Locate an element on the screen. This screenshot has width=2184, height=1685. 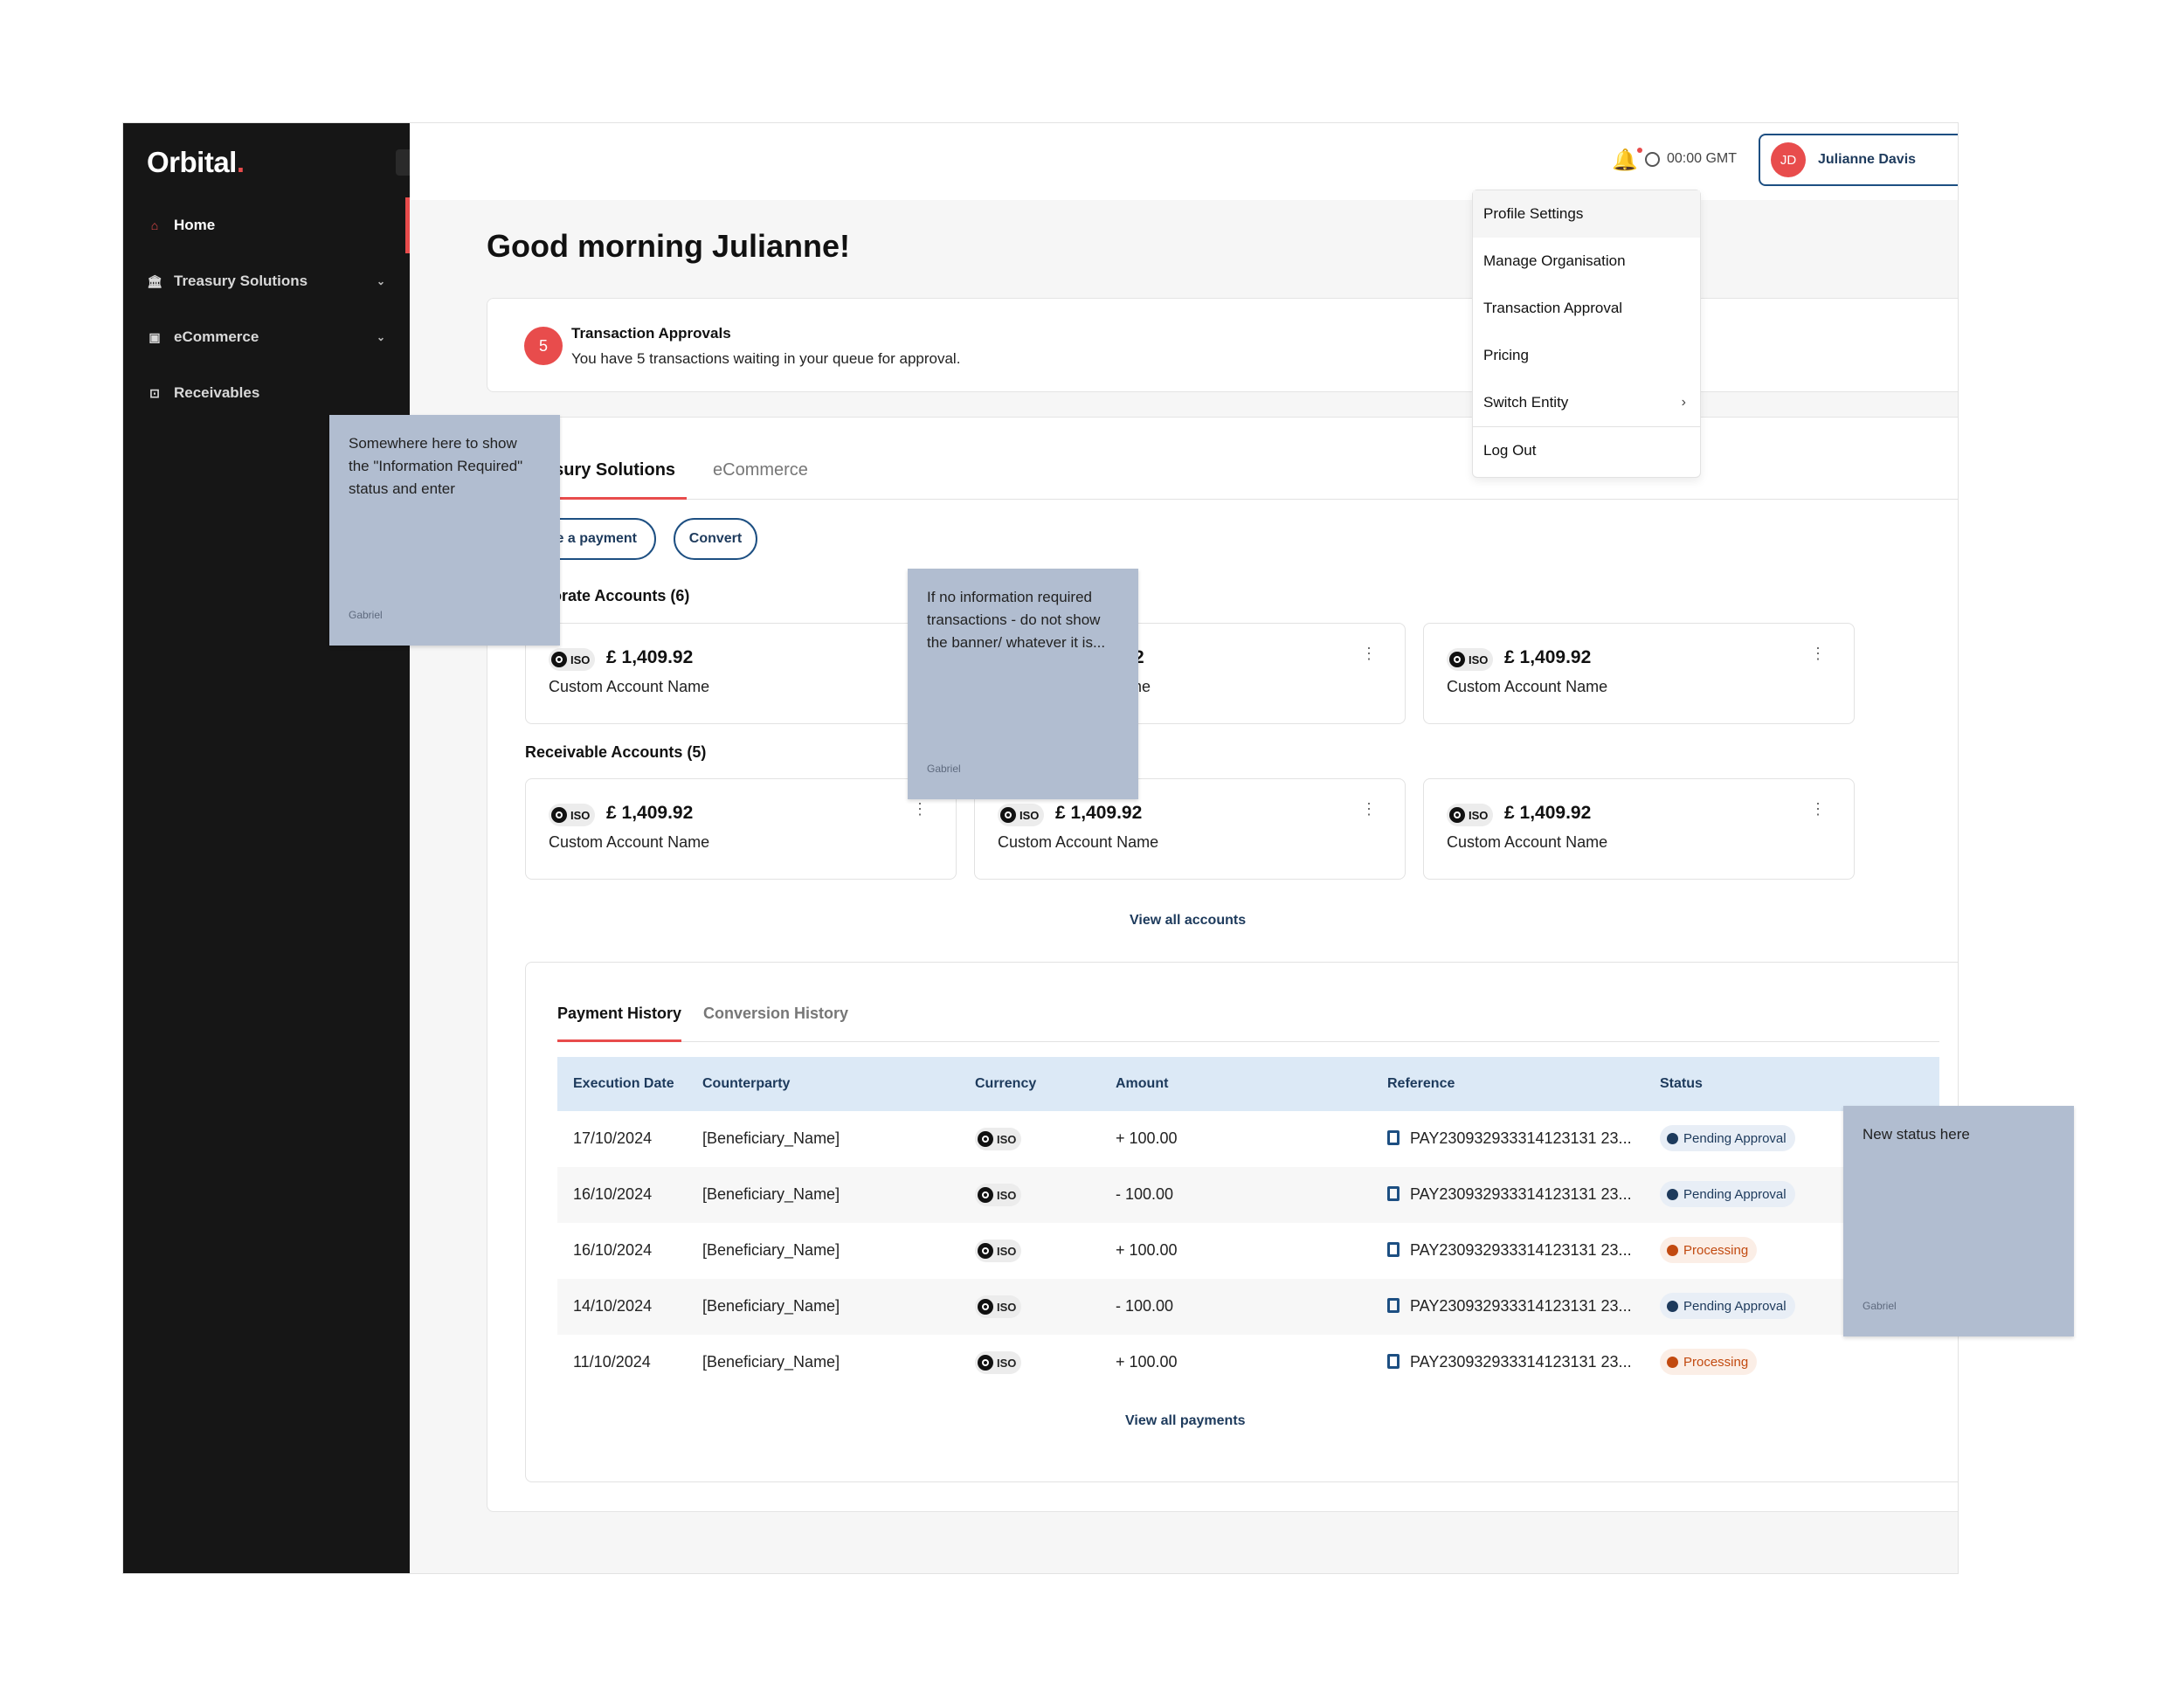
sidebar-item-treasury-solutions: 🏛 Treasury Solutions ⌄ is located at coordinates (266, 281).